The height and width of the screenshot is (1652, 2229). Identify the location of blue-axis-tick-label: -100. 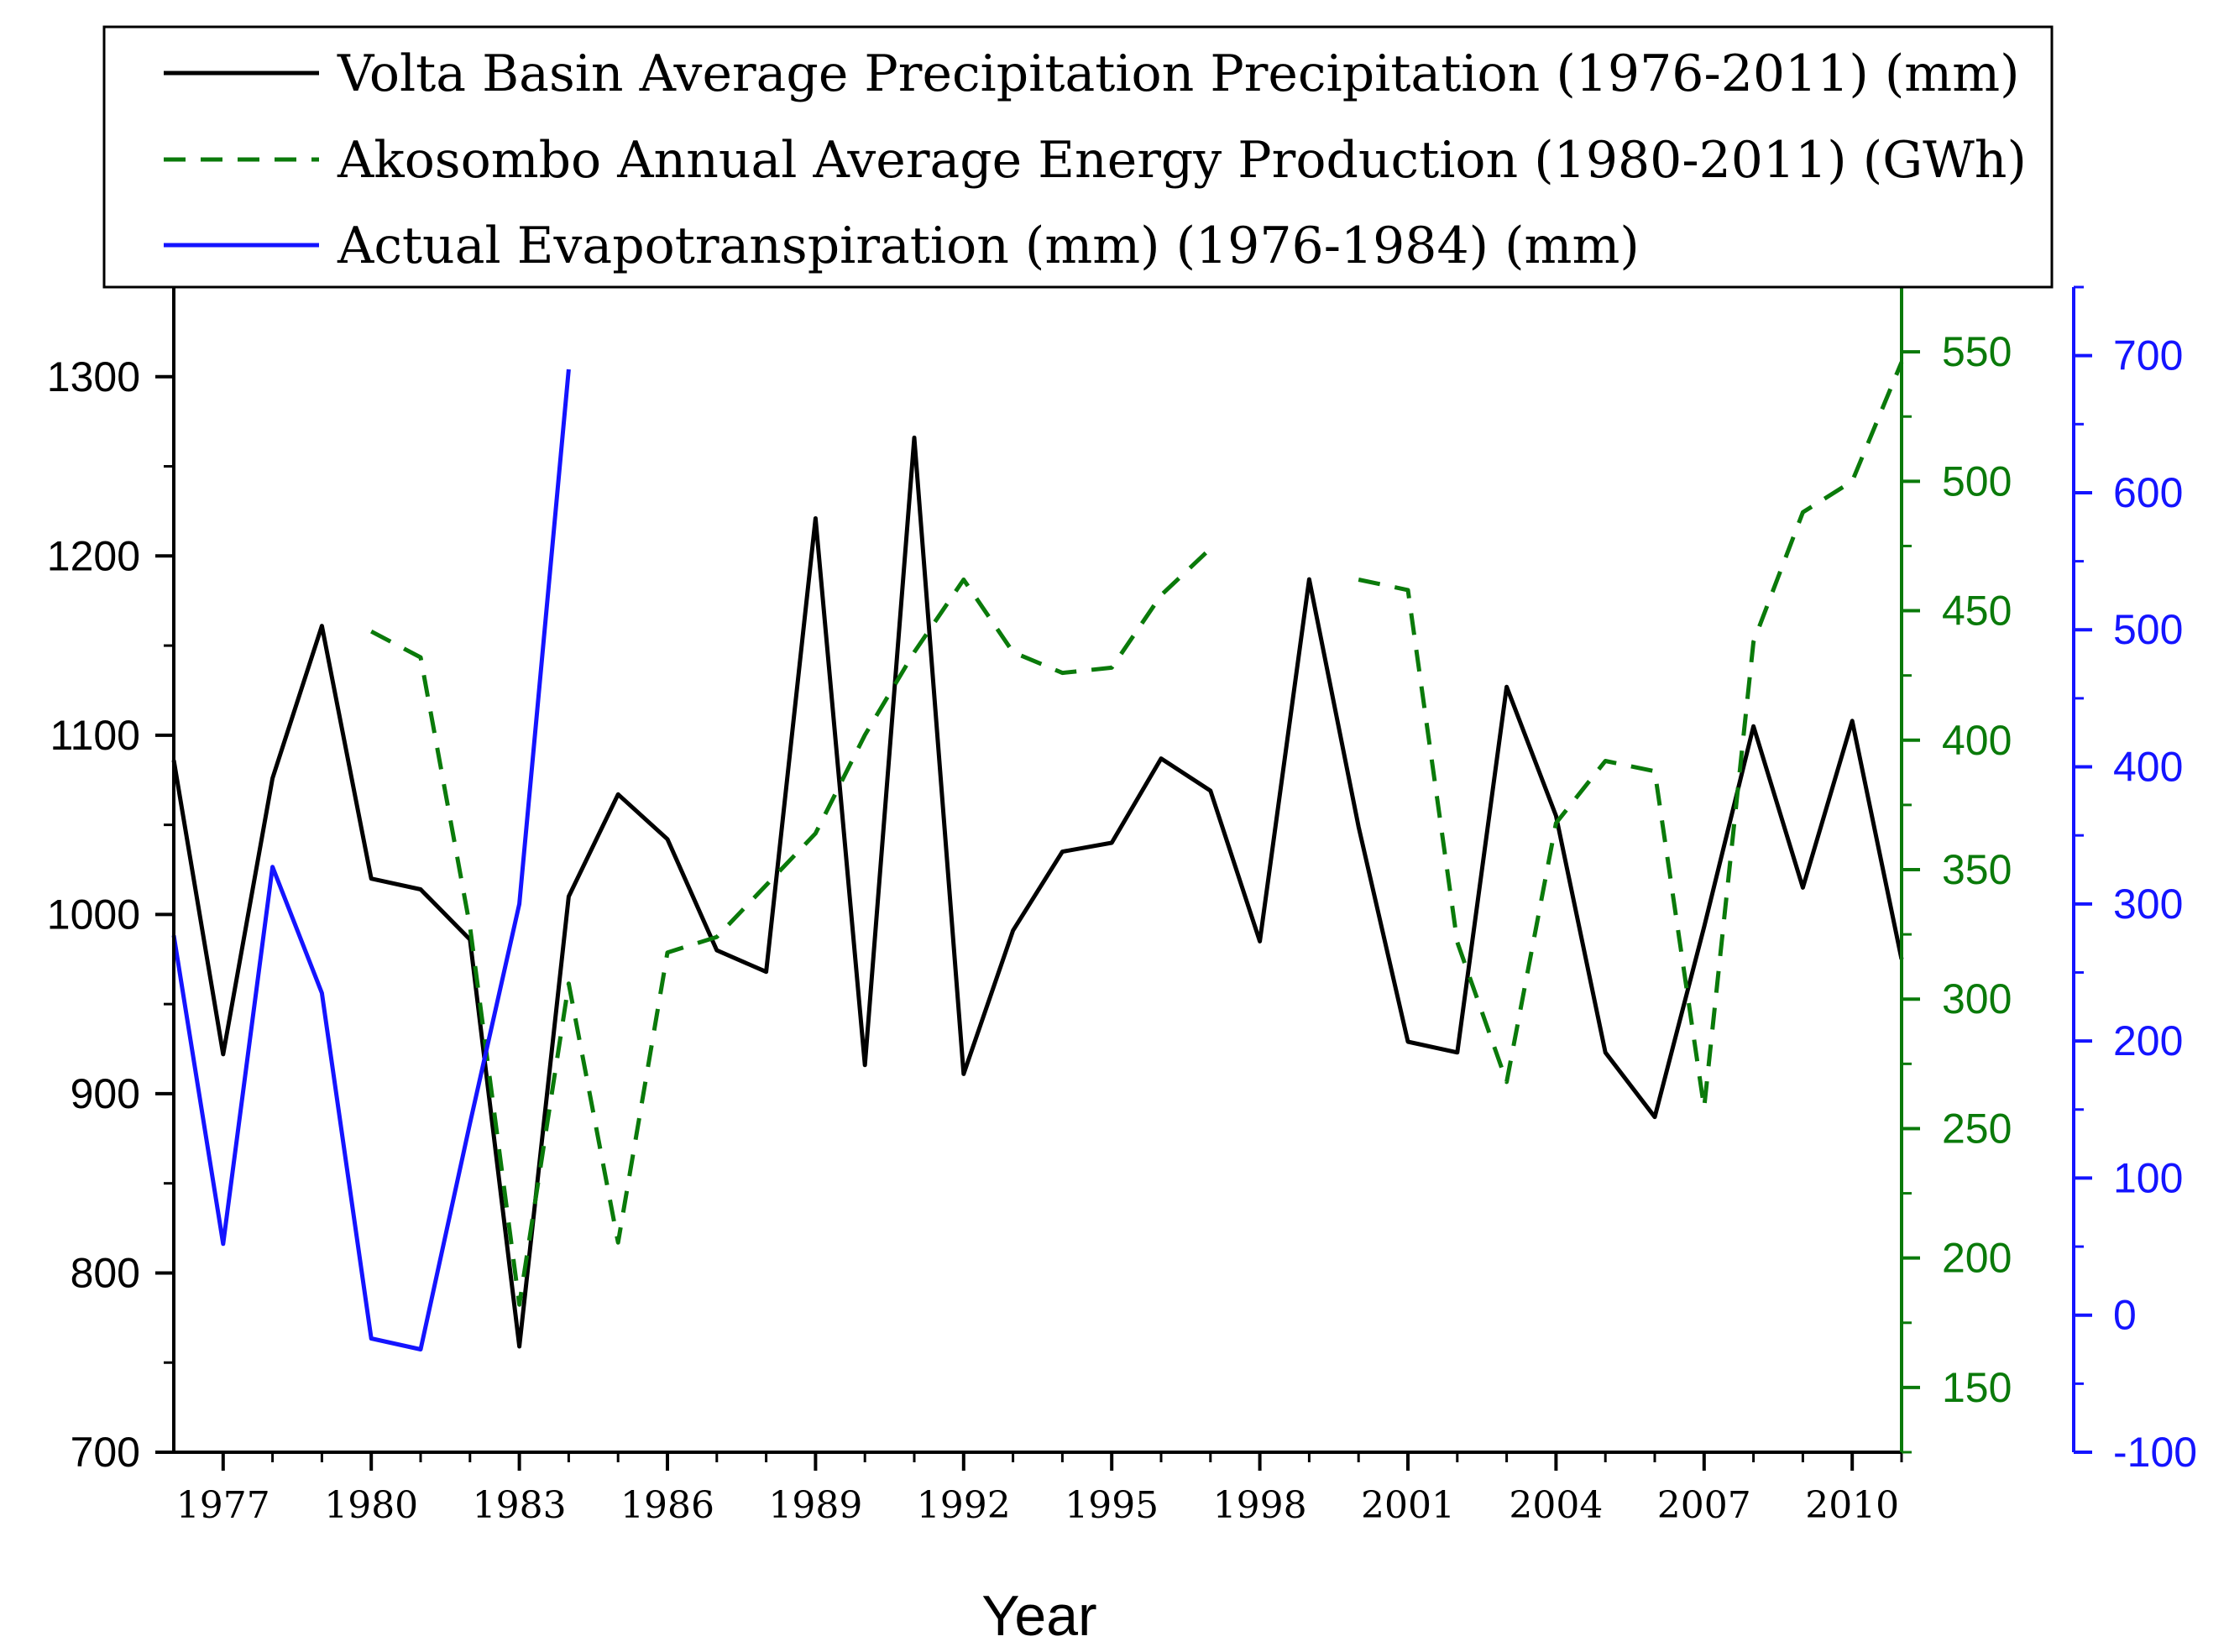
(2155, 1452).